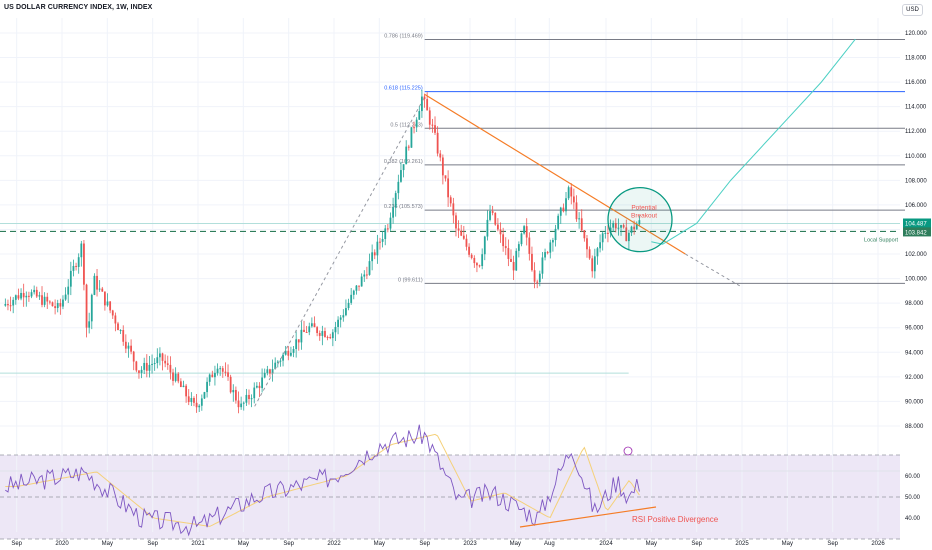  What do you see at coordinates (628, 451) in the screenshot?
I see `event-marker-icon` at bounding box center [628, 451].